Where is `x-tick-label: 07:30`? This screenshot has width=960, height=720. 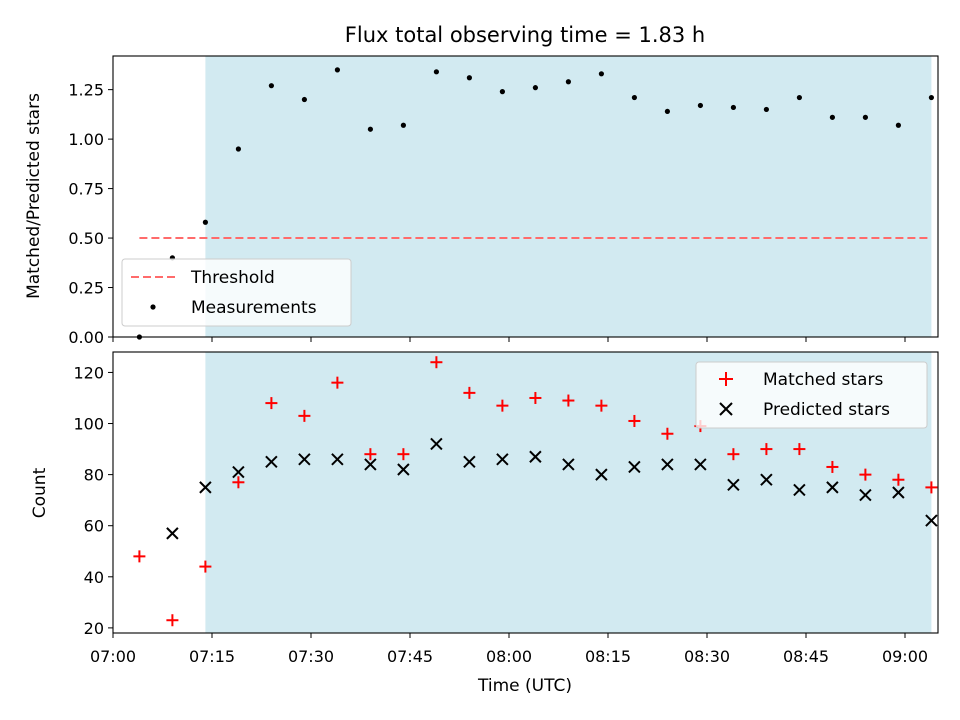
x-tick-label: 07:30 is located at coordinates (311, 656).